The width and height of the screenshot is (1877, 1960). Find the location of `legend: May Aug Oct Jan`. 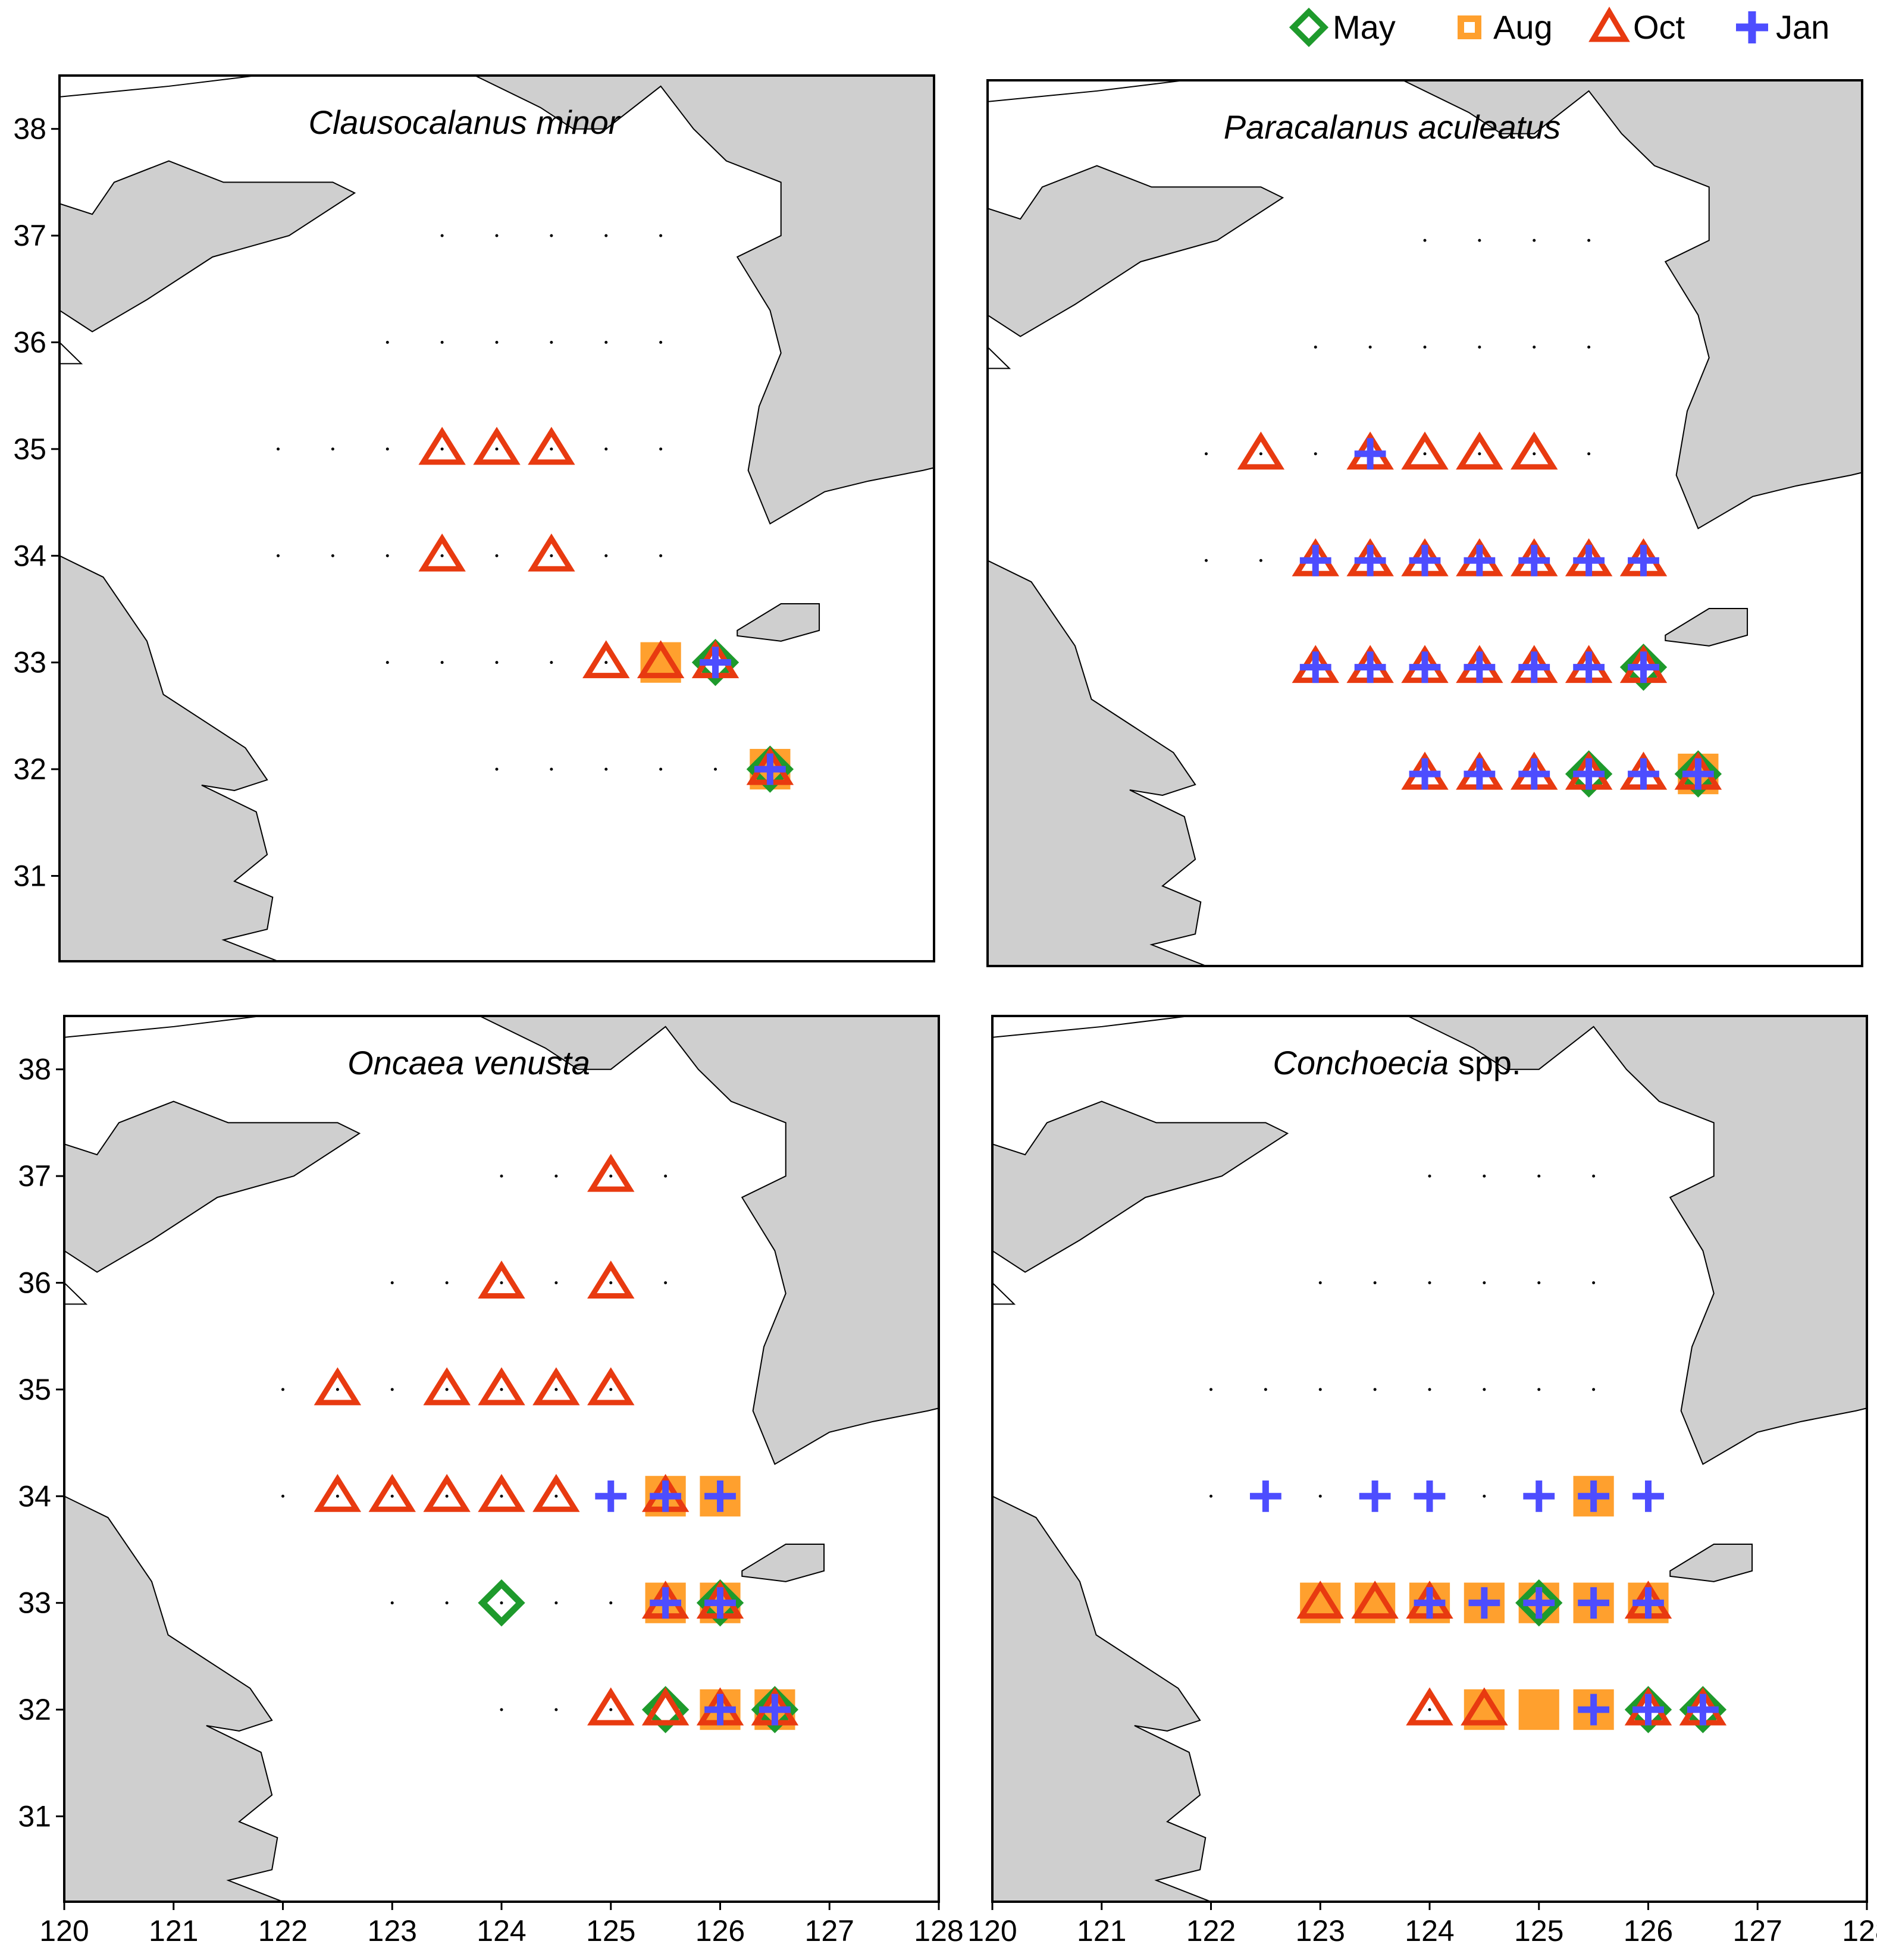

legend: May Aug Oct Jan is located at coordinates (1559, 27).